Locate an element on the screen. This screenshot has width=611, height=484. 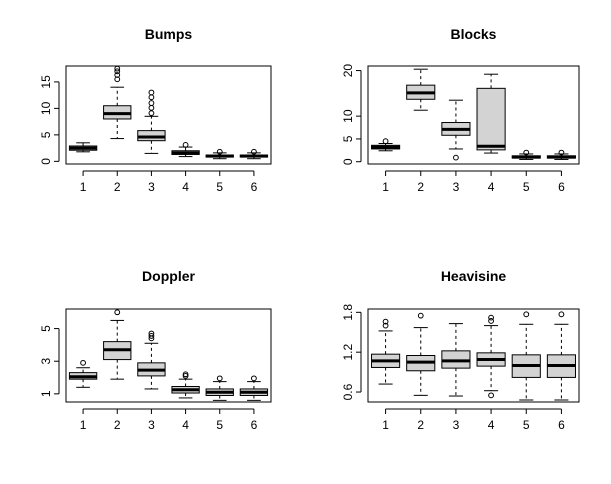
y-tick-label: 0.6 is located at coordinates (348, 391).